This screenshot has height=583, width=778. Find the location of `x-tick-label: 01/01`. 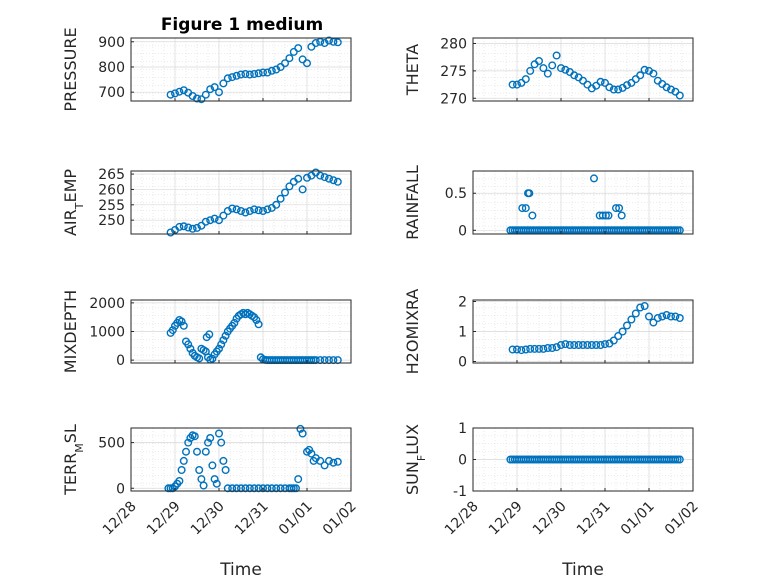

x-tick-label: 01/01 is located at coordinates (638, 518).